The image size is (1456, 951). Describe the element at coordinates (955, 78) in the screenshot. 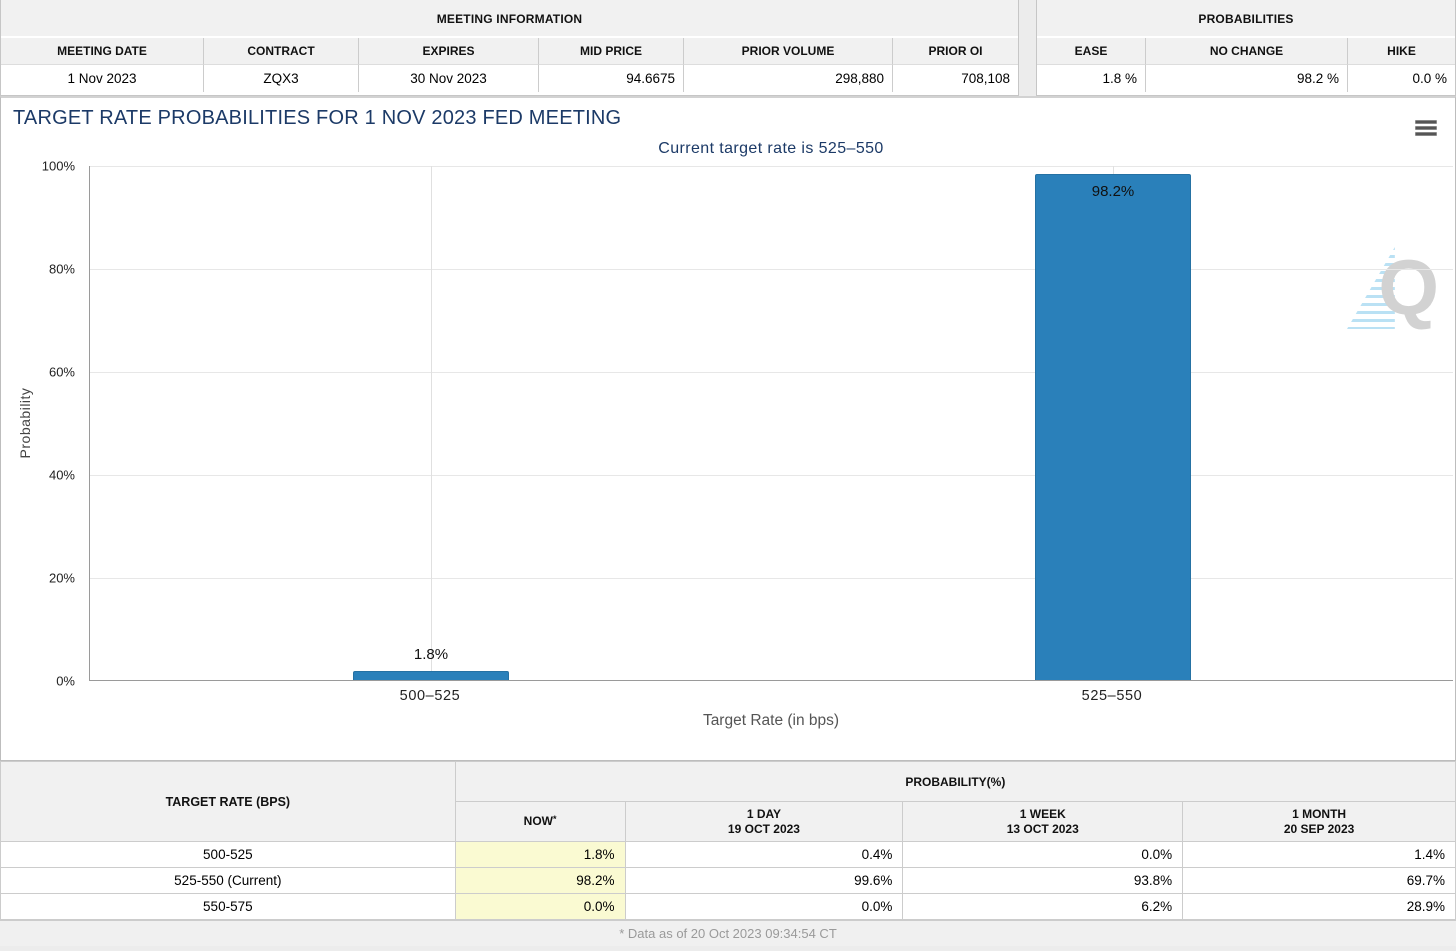

I see `prior-oi-value: 708,108` at that location.